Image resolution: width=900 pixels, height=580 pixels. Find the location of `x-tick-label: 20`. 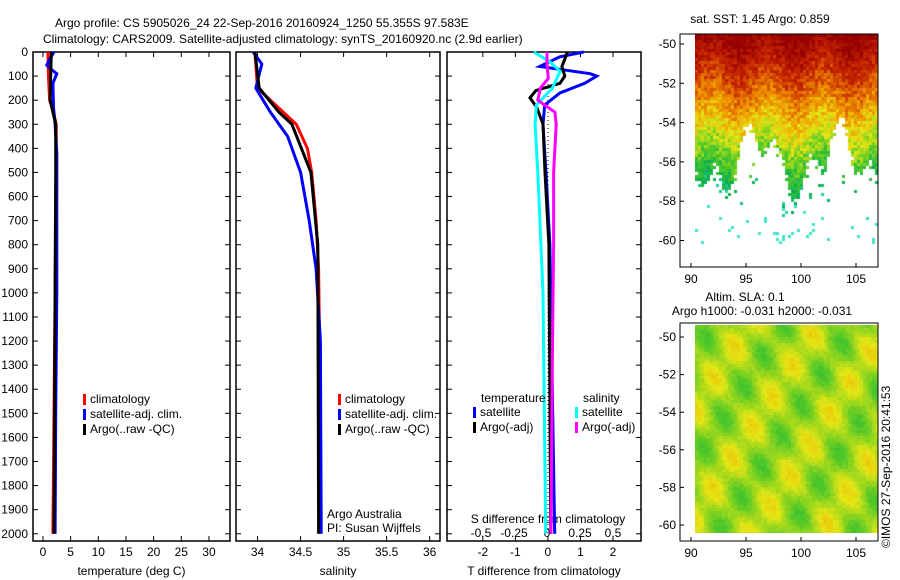

x-tick-label: 20 is located at coordinates (154, 552).